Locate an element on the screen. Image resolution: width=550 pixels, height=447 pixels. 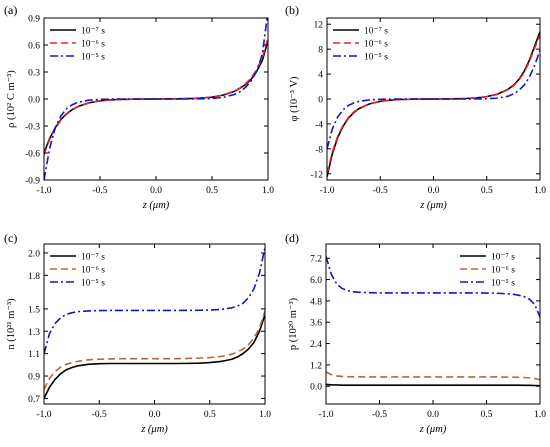
y-tick-label: 2.0 is located at coordinates (34, 254).